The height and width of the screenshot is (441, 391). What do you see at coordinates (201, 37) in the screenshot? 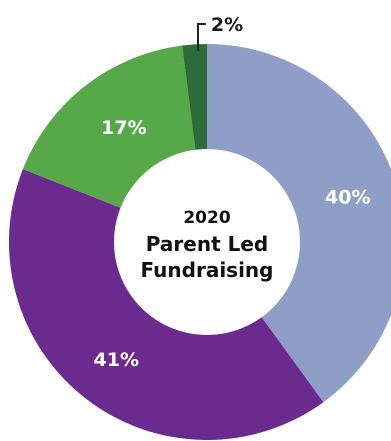
I see `leader-line-2pct` at bounding box center [201, 37].